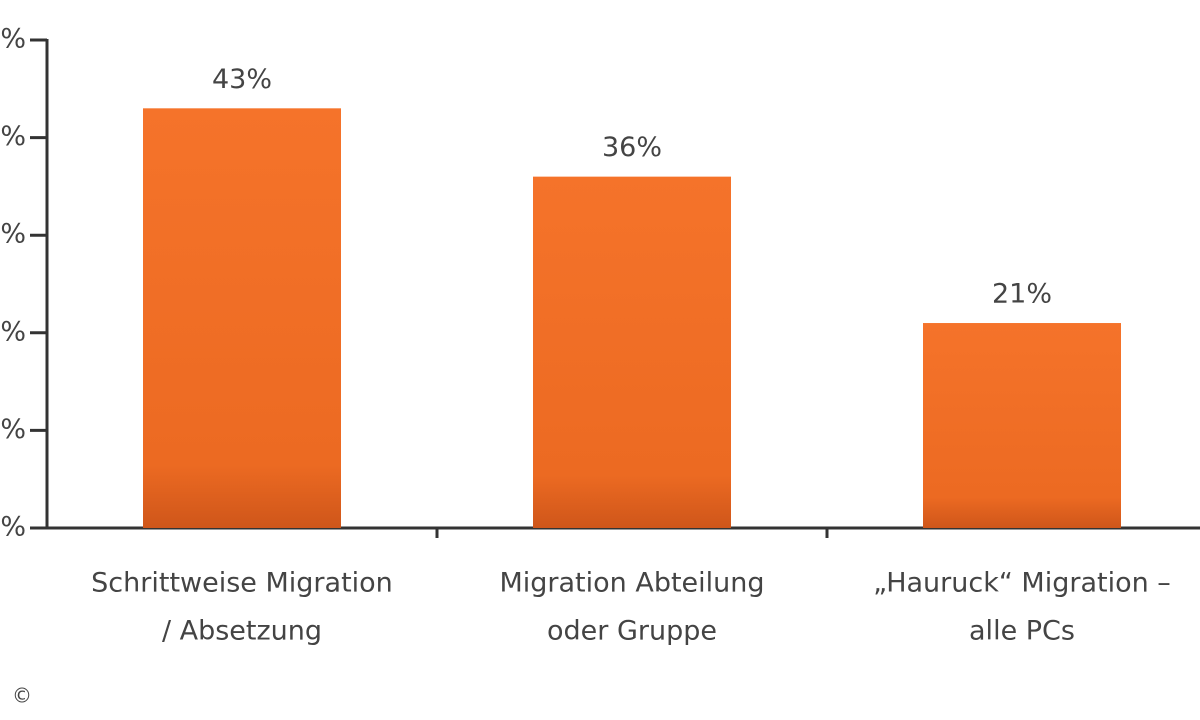 The width and height of the screenshot is (1200, 720). What do you see at coordinates (1022, 294) in the screenshot?
I see `value-label: 21%` at bounding box center [1022, 294].